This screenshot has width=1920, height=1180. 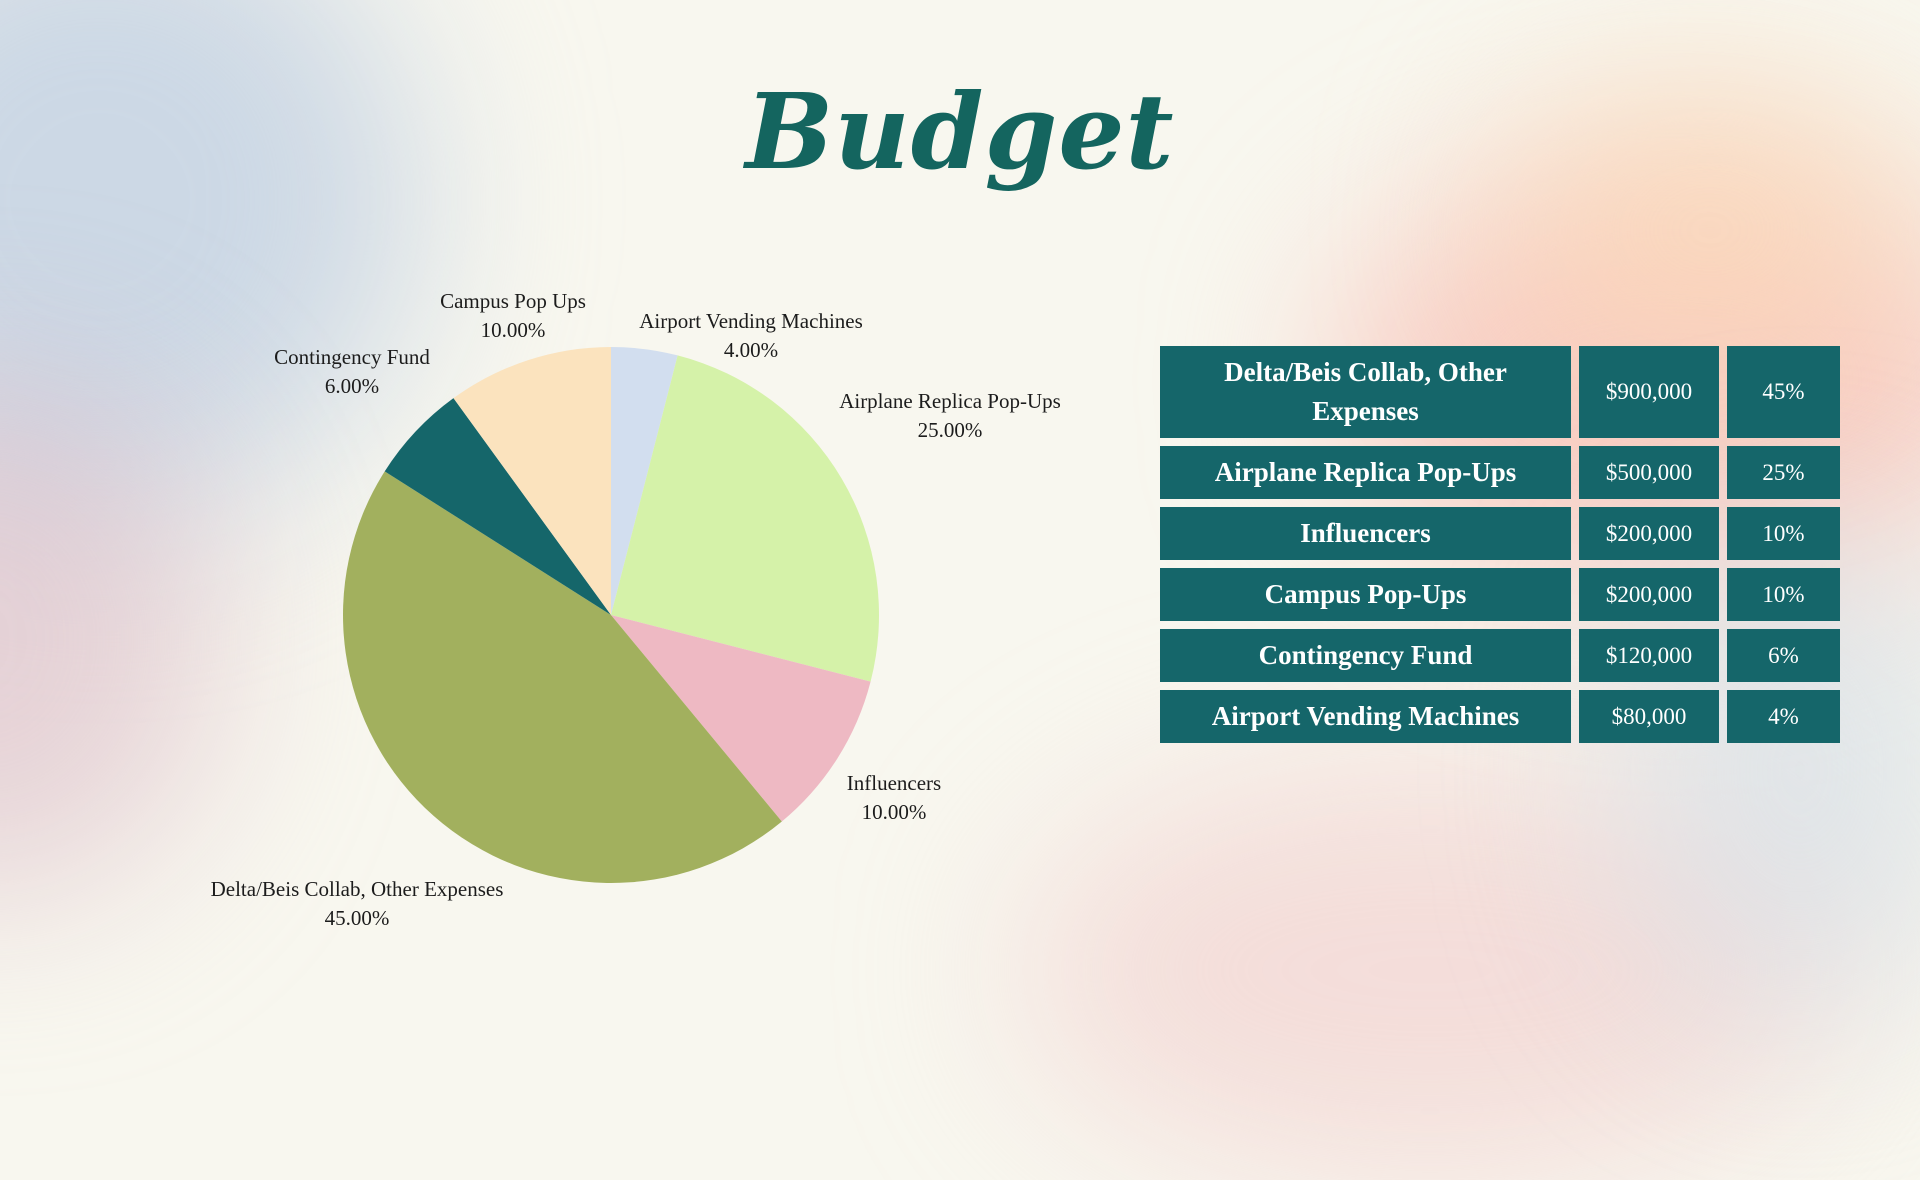 What do you see at coordinates (1649, 655) in the screenshot?
I see `table-row-amount: $120,000` at bounding box center [1649, 655].